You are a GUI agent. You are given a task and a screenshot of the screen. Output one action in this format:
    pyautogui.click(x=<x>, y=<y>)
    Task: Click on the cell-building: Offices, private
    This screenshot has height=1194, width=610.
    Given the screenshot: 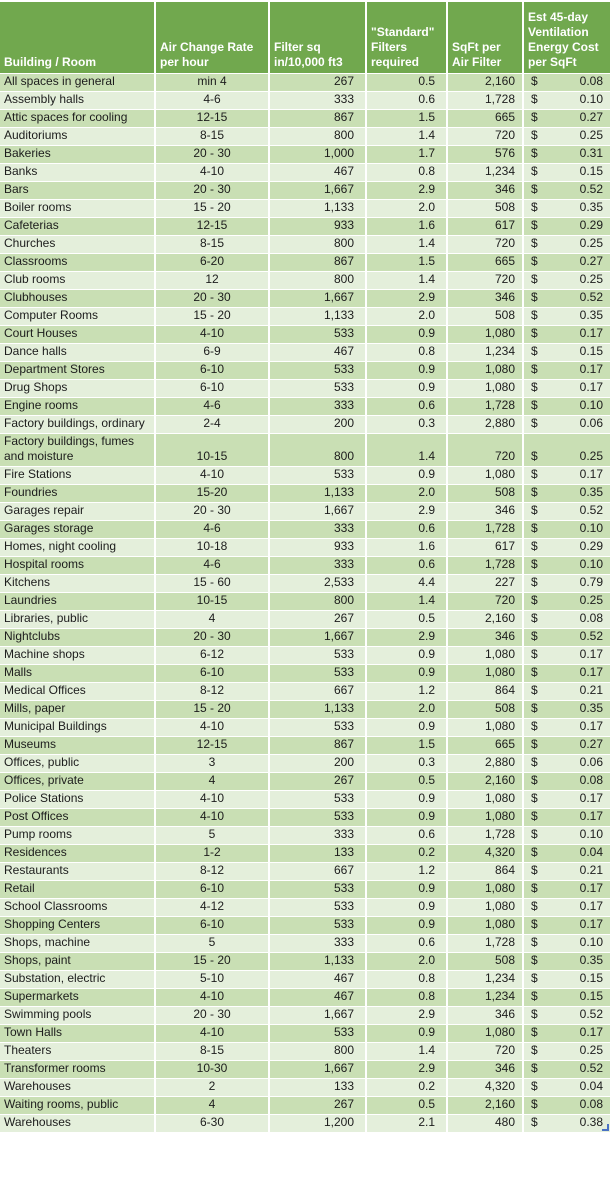 What is the action you would take?
    pyautogui.click(x=77, y=780)
    